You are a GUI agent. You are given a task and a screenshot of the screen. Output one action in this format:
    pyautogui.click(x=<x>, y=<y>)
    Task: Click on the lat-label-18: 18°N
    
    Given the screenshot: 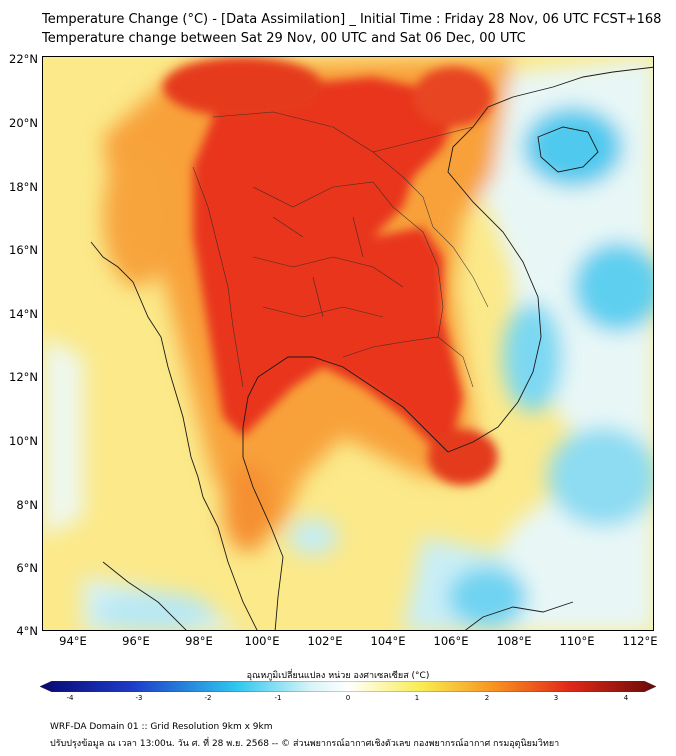 What is the action you would take?
    pyautogui.click(x=23, y=187)
    